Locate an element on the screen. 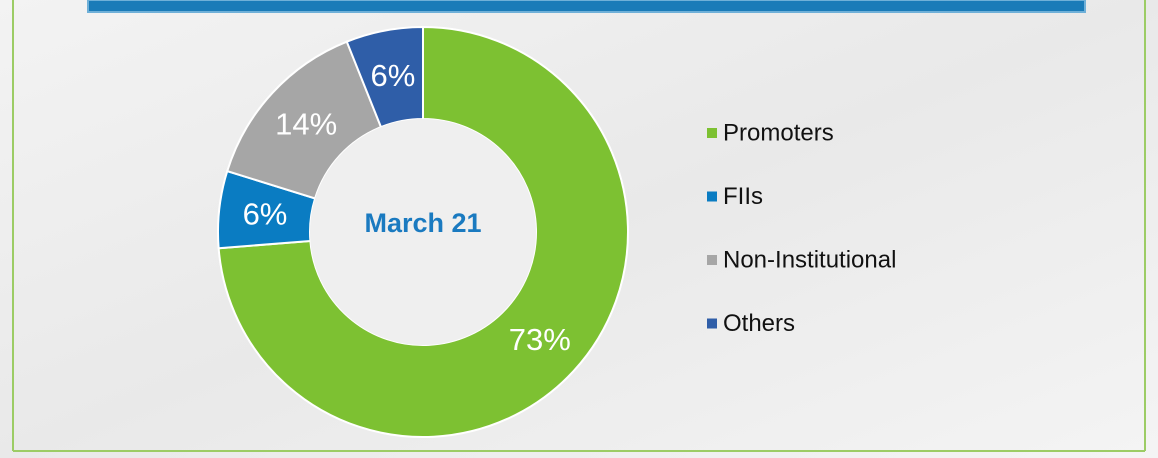 Image resolution: width=1158 pixels, height=458 pixels. donut-hole is located at coordinates (423, 232).